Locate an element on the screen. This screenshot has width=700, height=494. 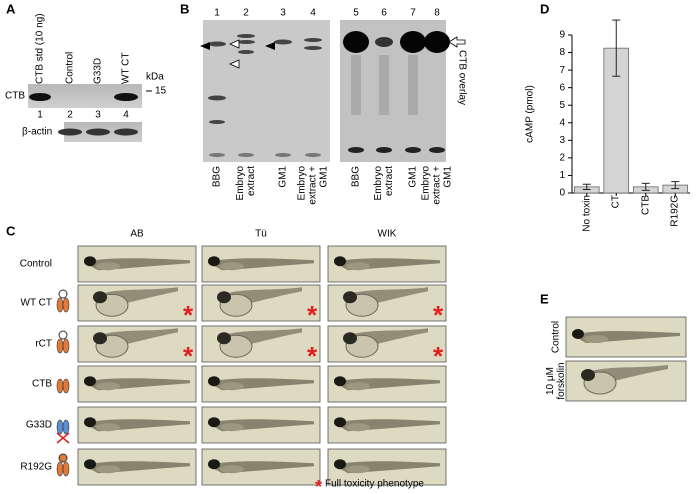
lane-number: 5 is located at coordinates (356, 13).